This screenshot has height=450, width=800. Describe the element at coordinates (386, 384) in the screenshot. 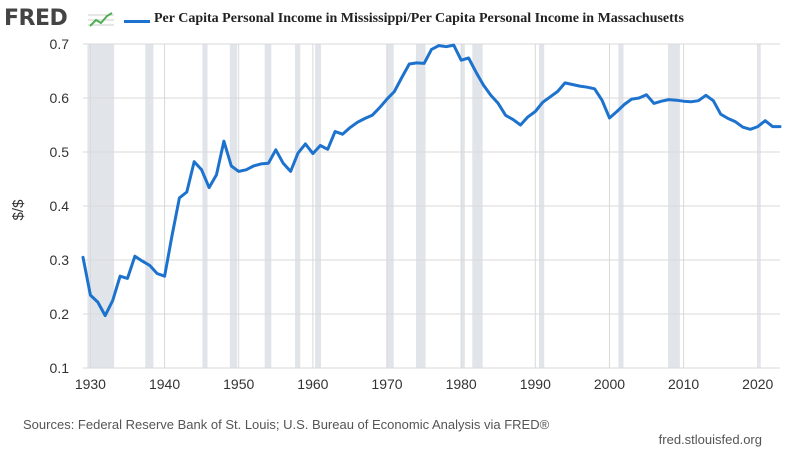

I see `x-tick-label-4: 1970` at that location.